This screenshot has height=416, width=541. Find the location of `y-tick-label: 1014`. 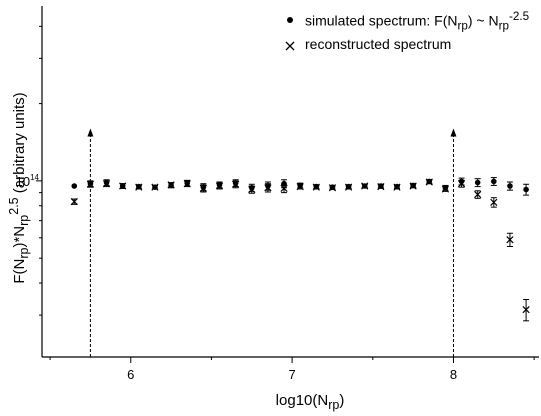

y-tick-label: 1014 is located at coordinates (28, 181).